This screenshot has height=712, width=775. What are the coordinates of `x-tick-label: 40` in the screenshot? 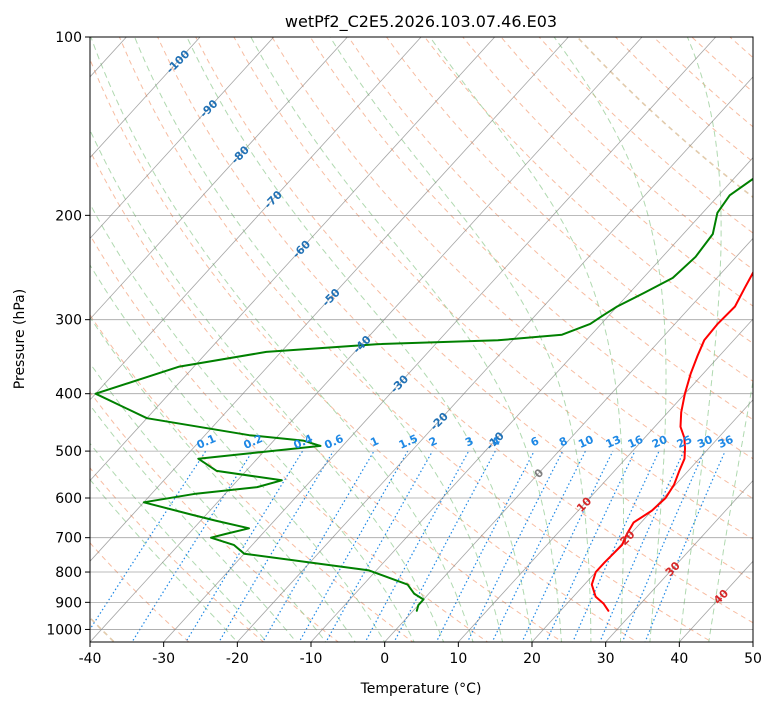 It's located at (679, 659).